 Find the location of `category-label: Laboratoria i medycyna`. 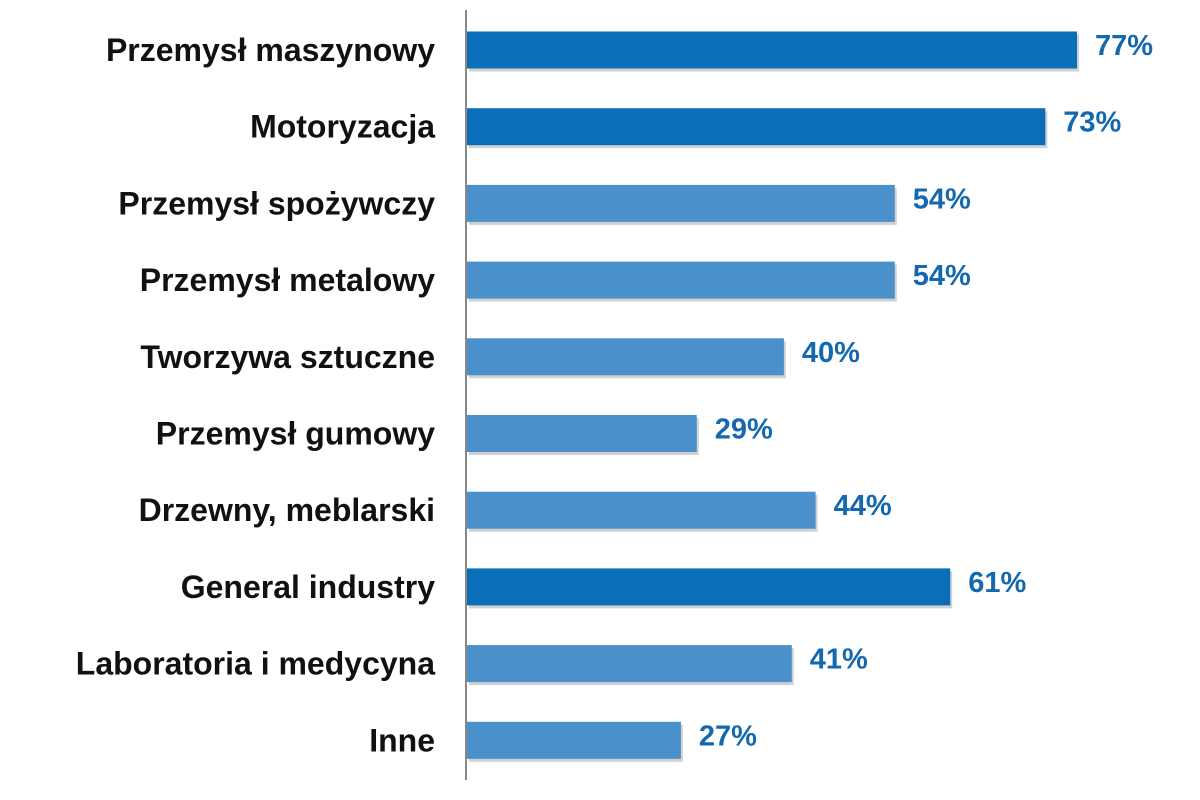

category-label: Laboratoria i medycyna is located at coordinates (255, 664).